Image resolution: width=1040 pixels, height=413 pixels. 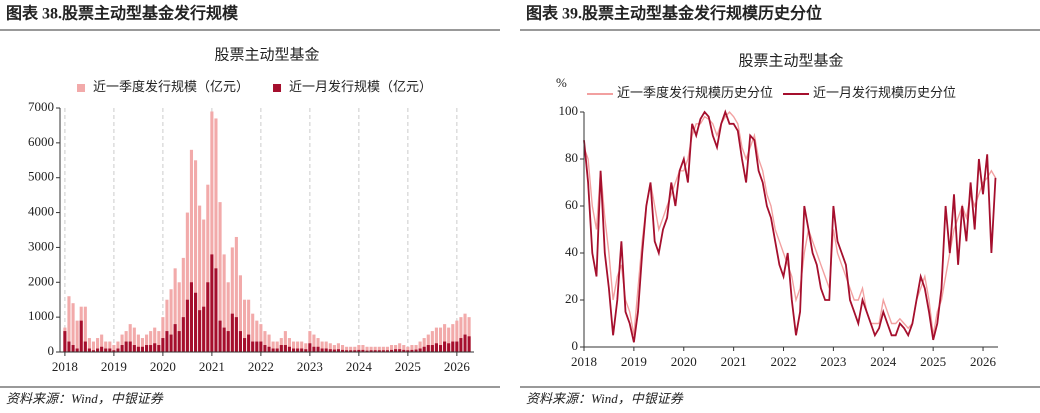 I want to click on y-tick-label: 1000, so click(x=41, y=315).